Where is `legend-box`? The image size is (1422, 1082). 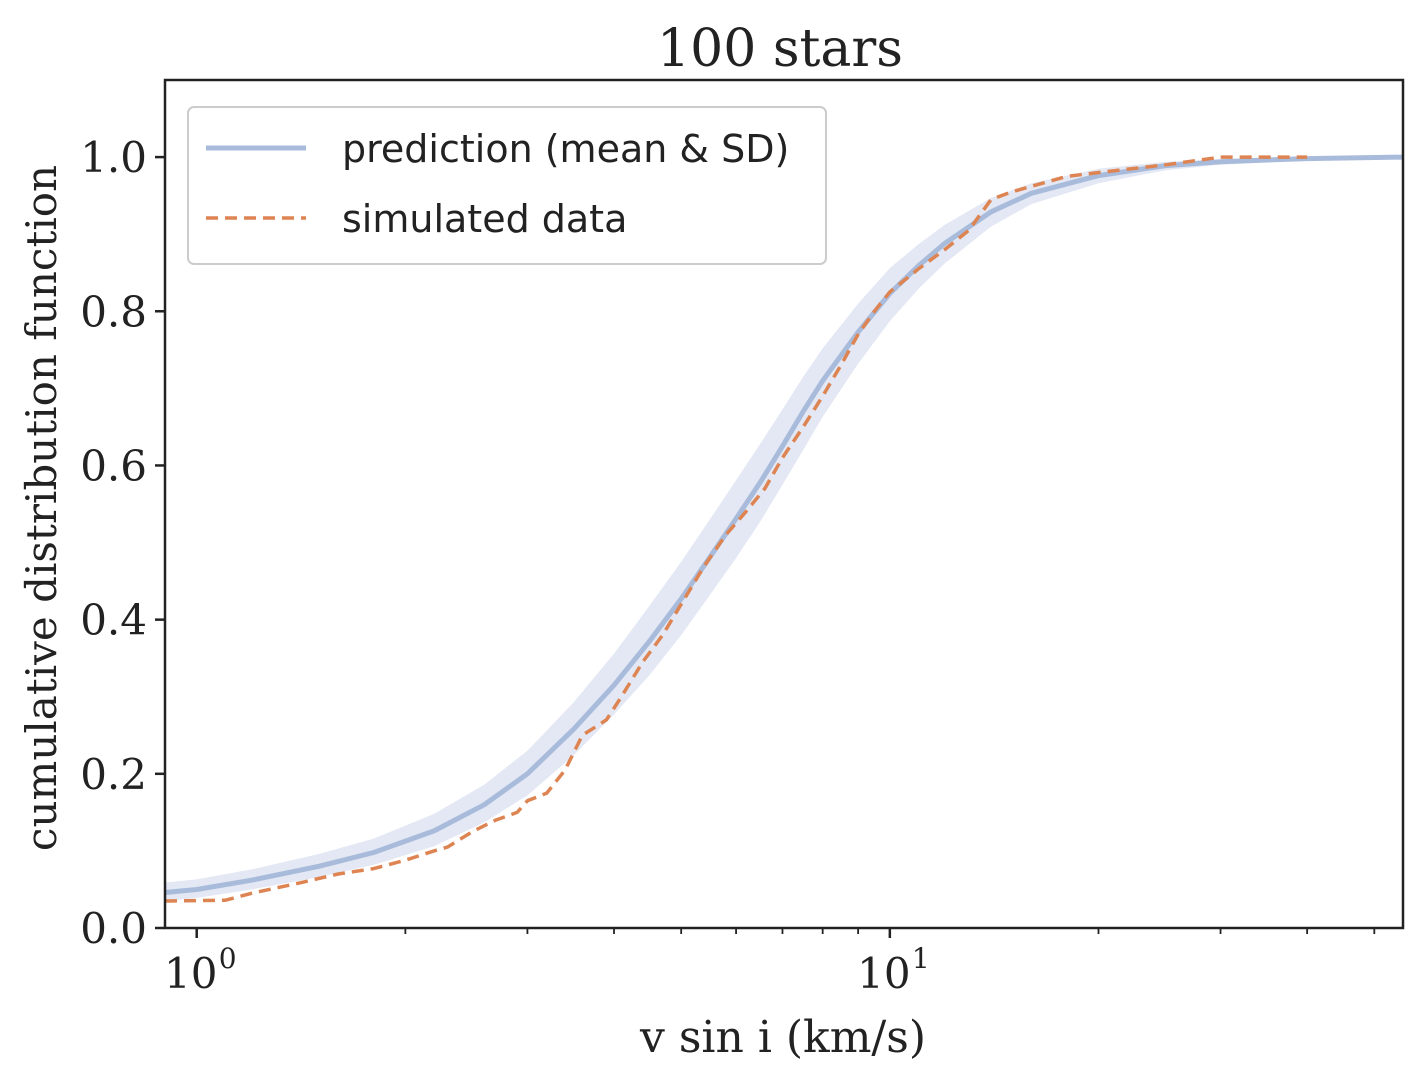 legend-box is located at coordinates (507, 185).